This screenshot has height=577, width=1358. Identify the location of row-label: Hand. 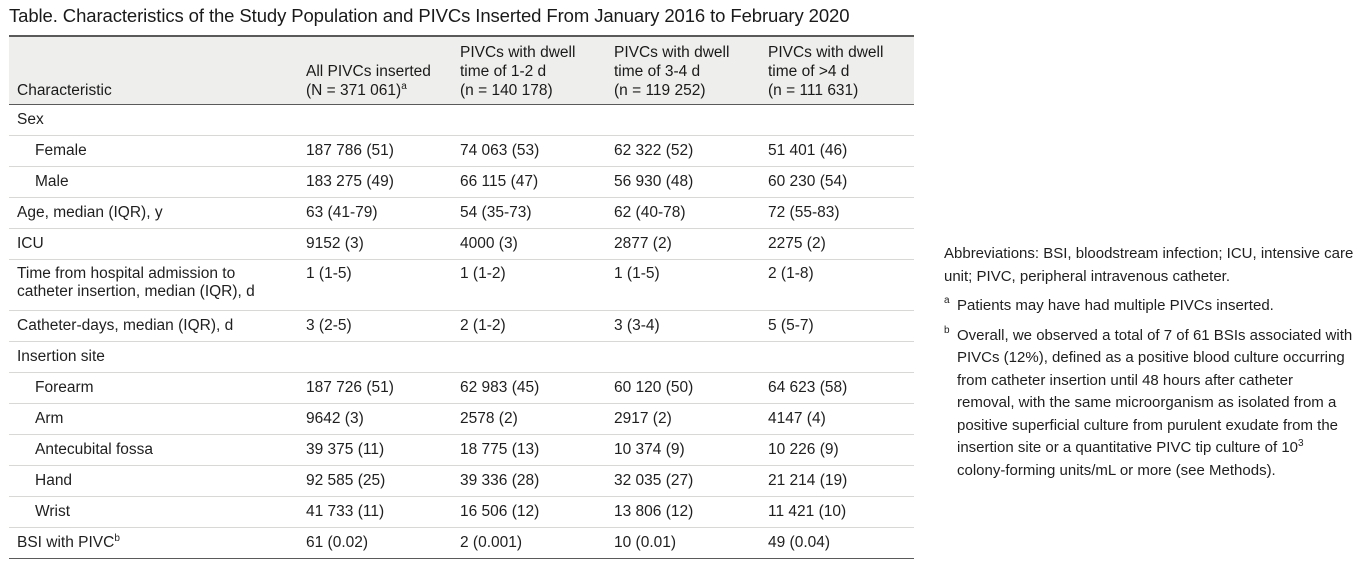
(54, 480).